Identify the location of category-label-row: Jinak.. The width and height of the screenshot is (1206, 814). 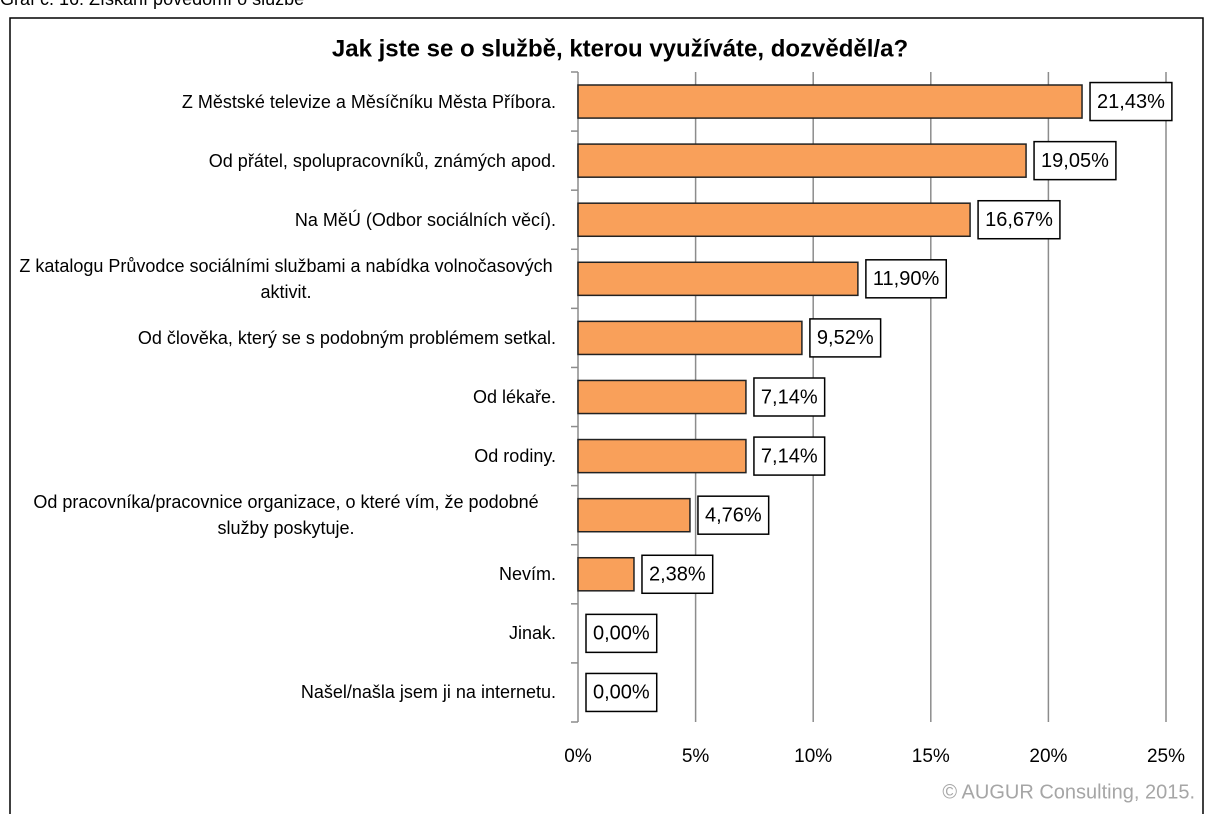
(286, 633).